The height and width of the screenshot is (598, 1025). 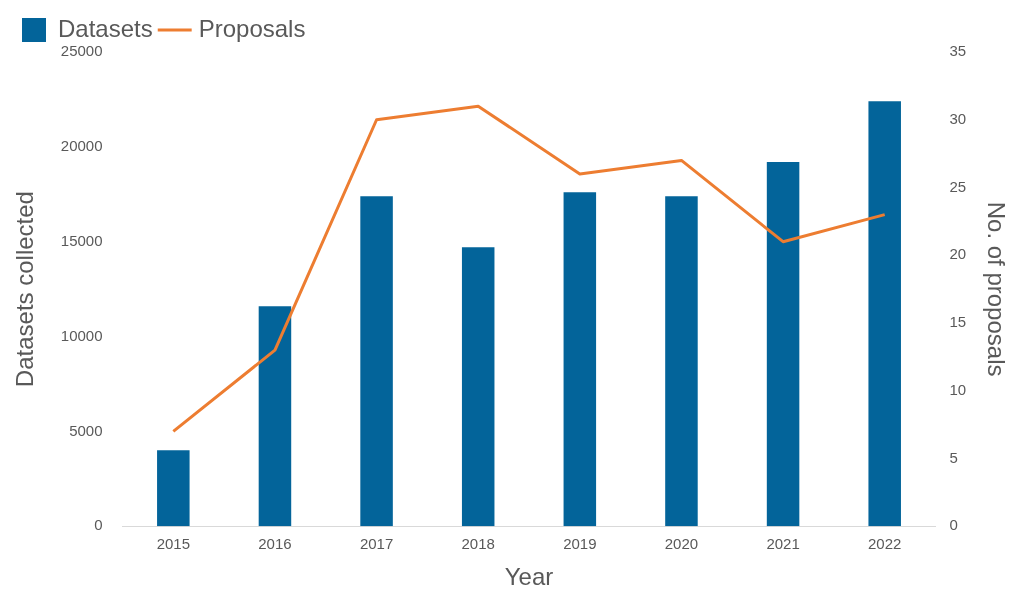 What do you see at coordinates (478, 544) in the screenshot?
I see `x-tick-label: 2018` at bounding box center [478, 544].